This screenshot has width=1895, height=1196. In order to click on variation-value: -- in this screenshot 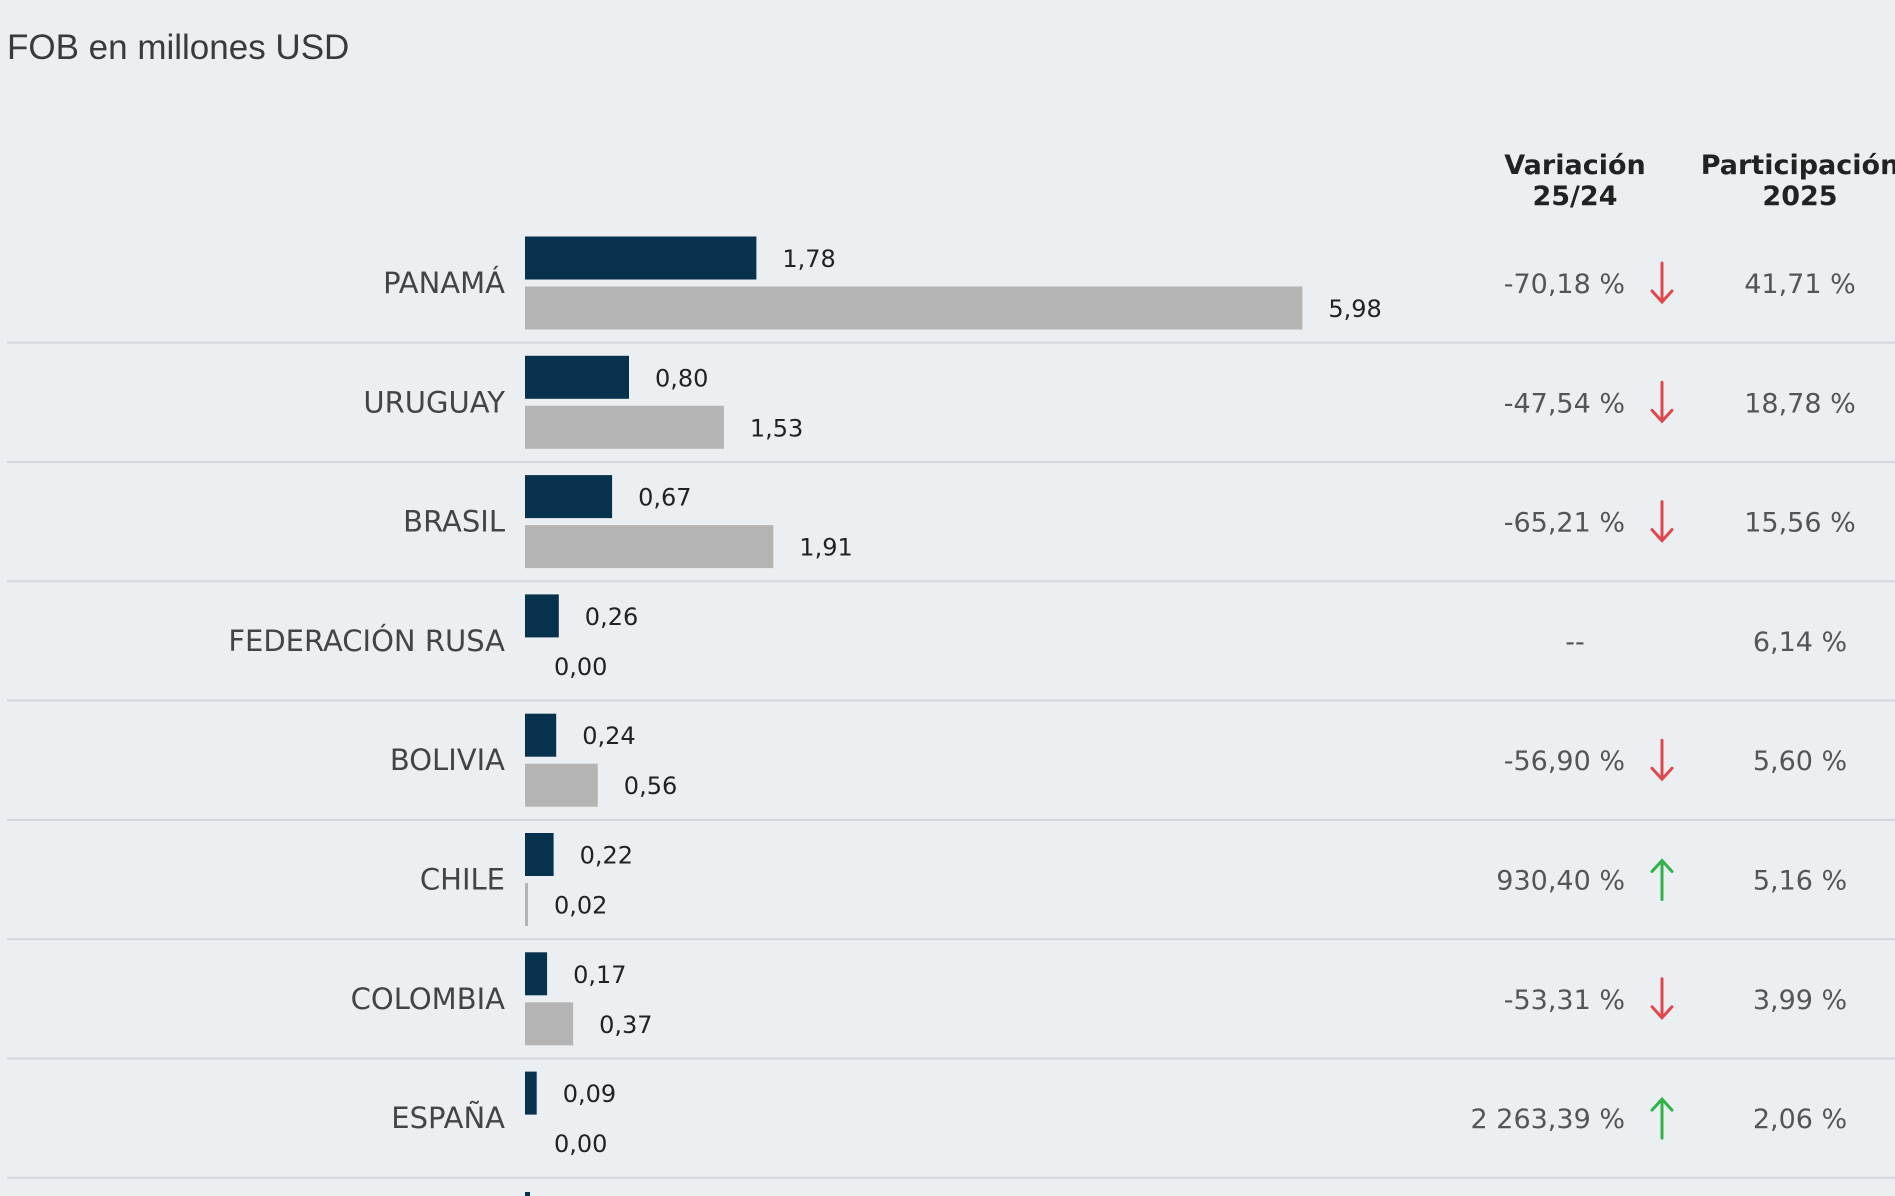, I will do `click(1575, 642)`.